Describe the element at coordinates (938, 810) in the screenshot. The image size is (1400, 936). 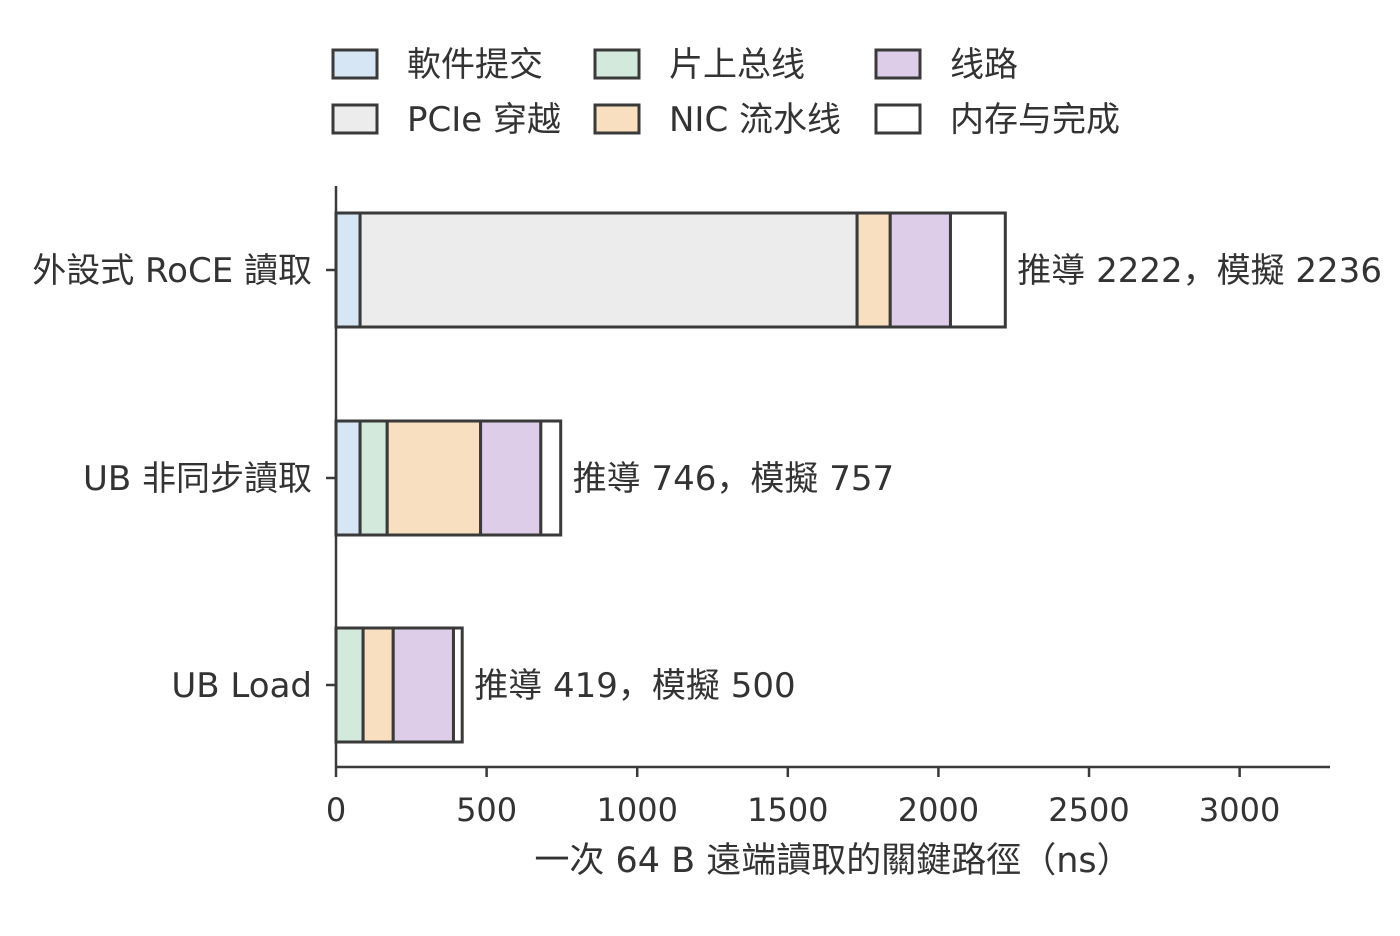
I see `x-tick-label: 2000` at that location.